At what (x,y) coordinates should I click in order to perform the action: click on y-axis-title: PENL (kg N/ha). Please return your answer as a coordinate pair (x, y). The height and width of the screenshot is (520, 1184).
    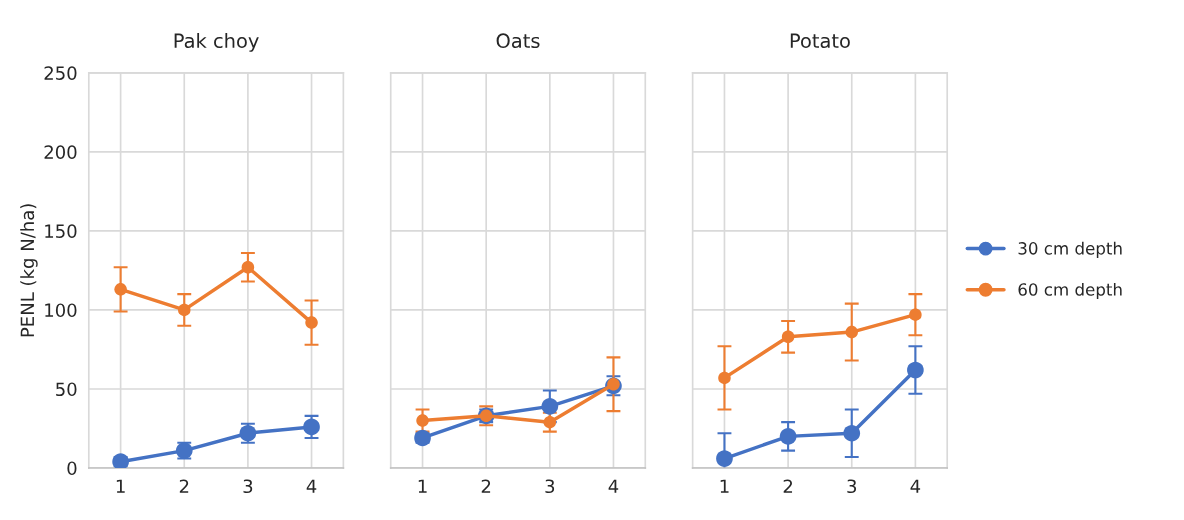
    Looking at the image, I should click on (29, 270).